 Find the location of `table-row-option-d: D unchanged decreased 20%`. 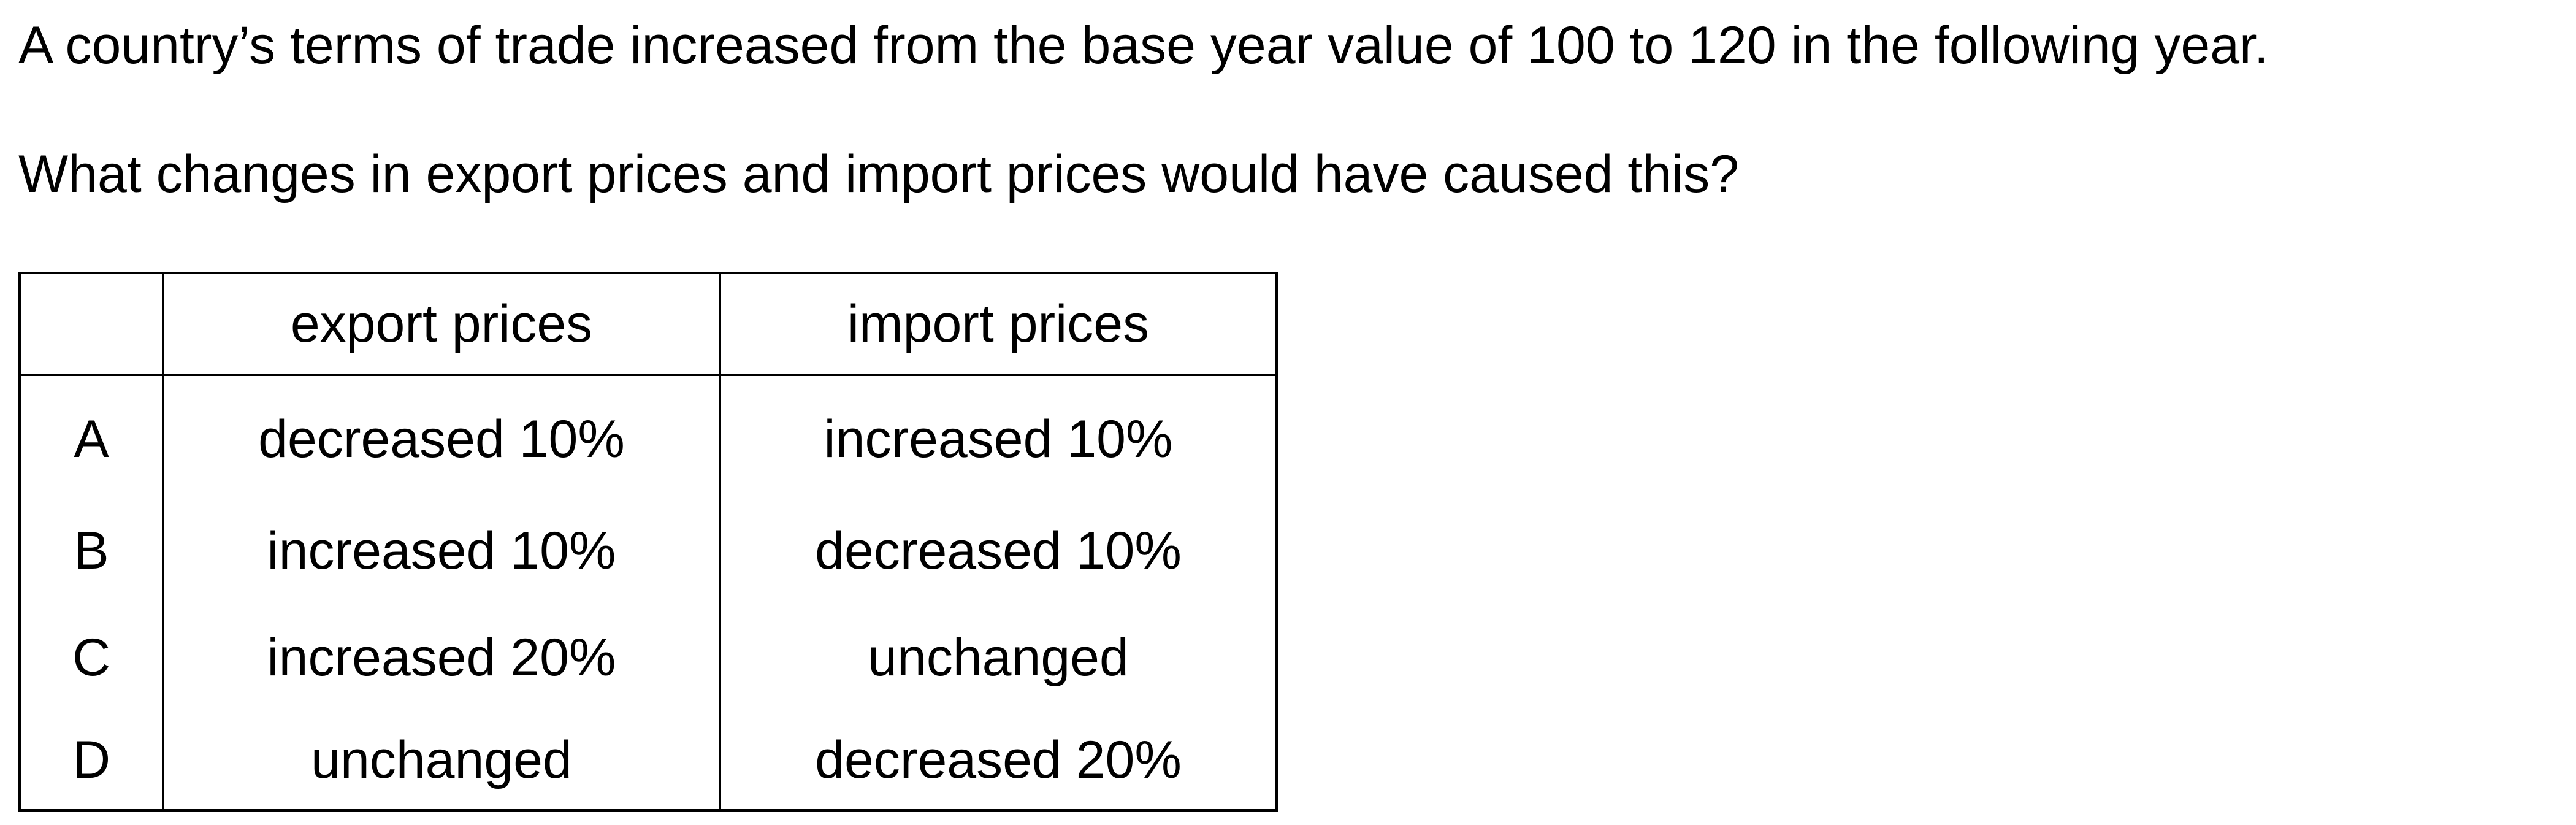

table-row-option-d: D unchanged decreased 20% is located at coordinates (648, 761).